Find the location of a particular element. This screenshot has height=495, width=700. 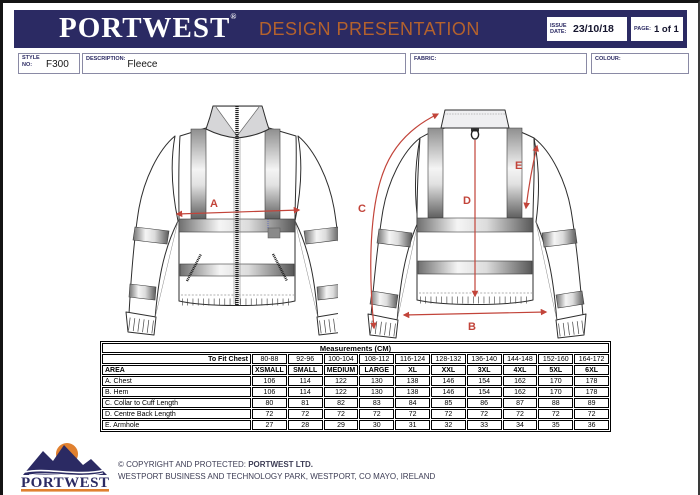

chest-range-cell: 100-104 is located at coordinates (341, 359).